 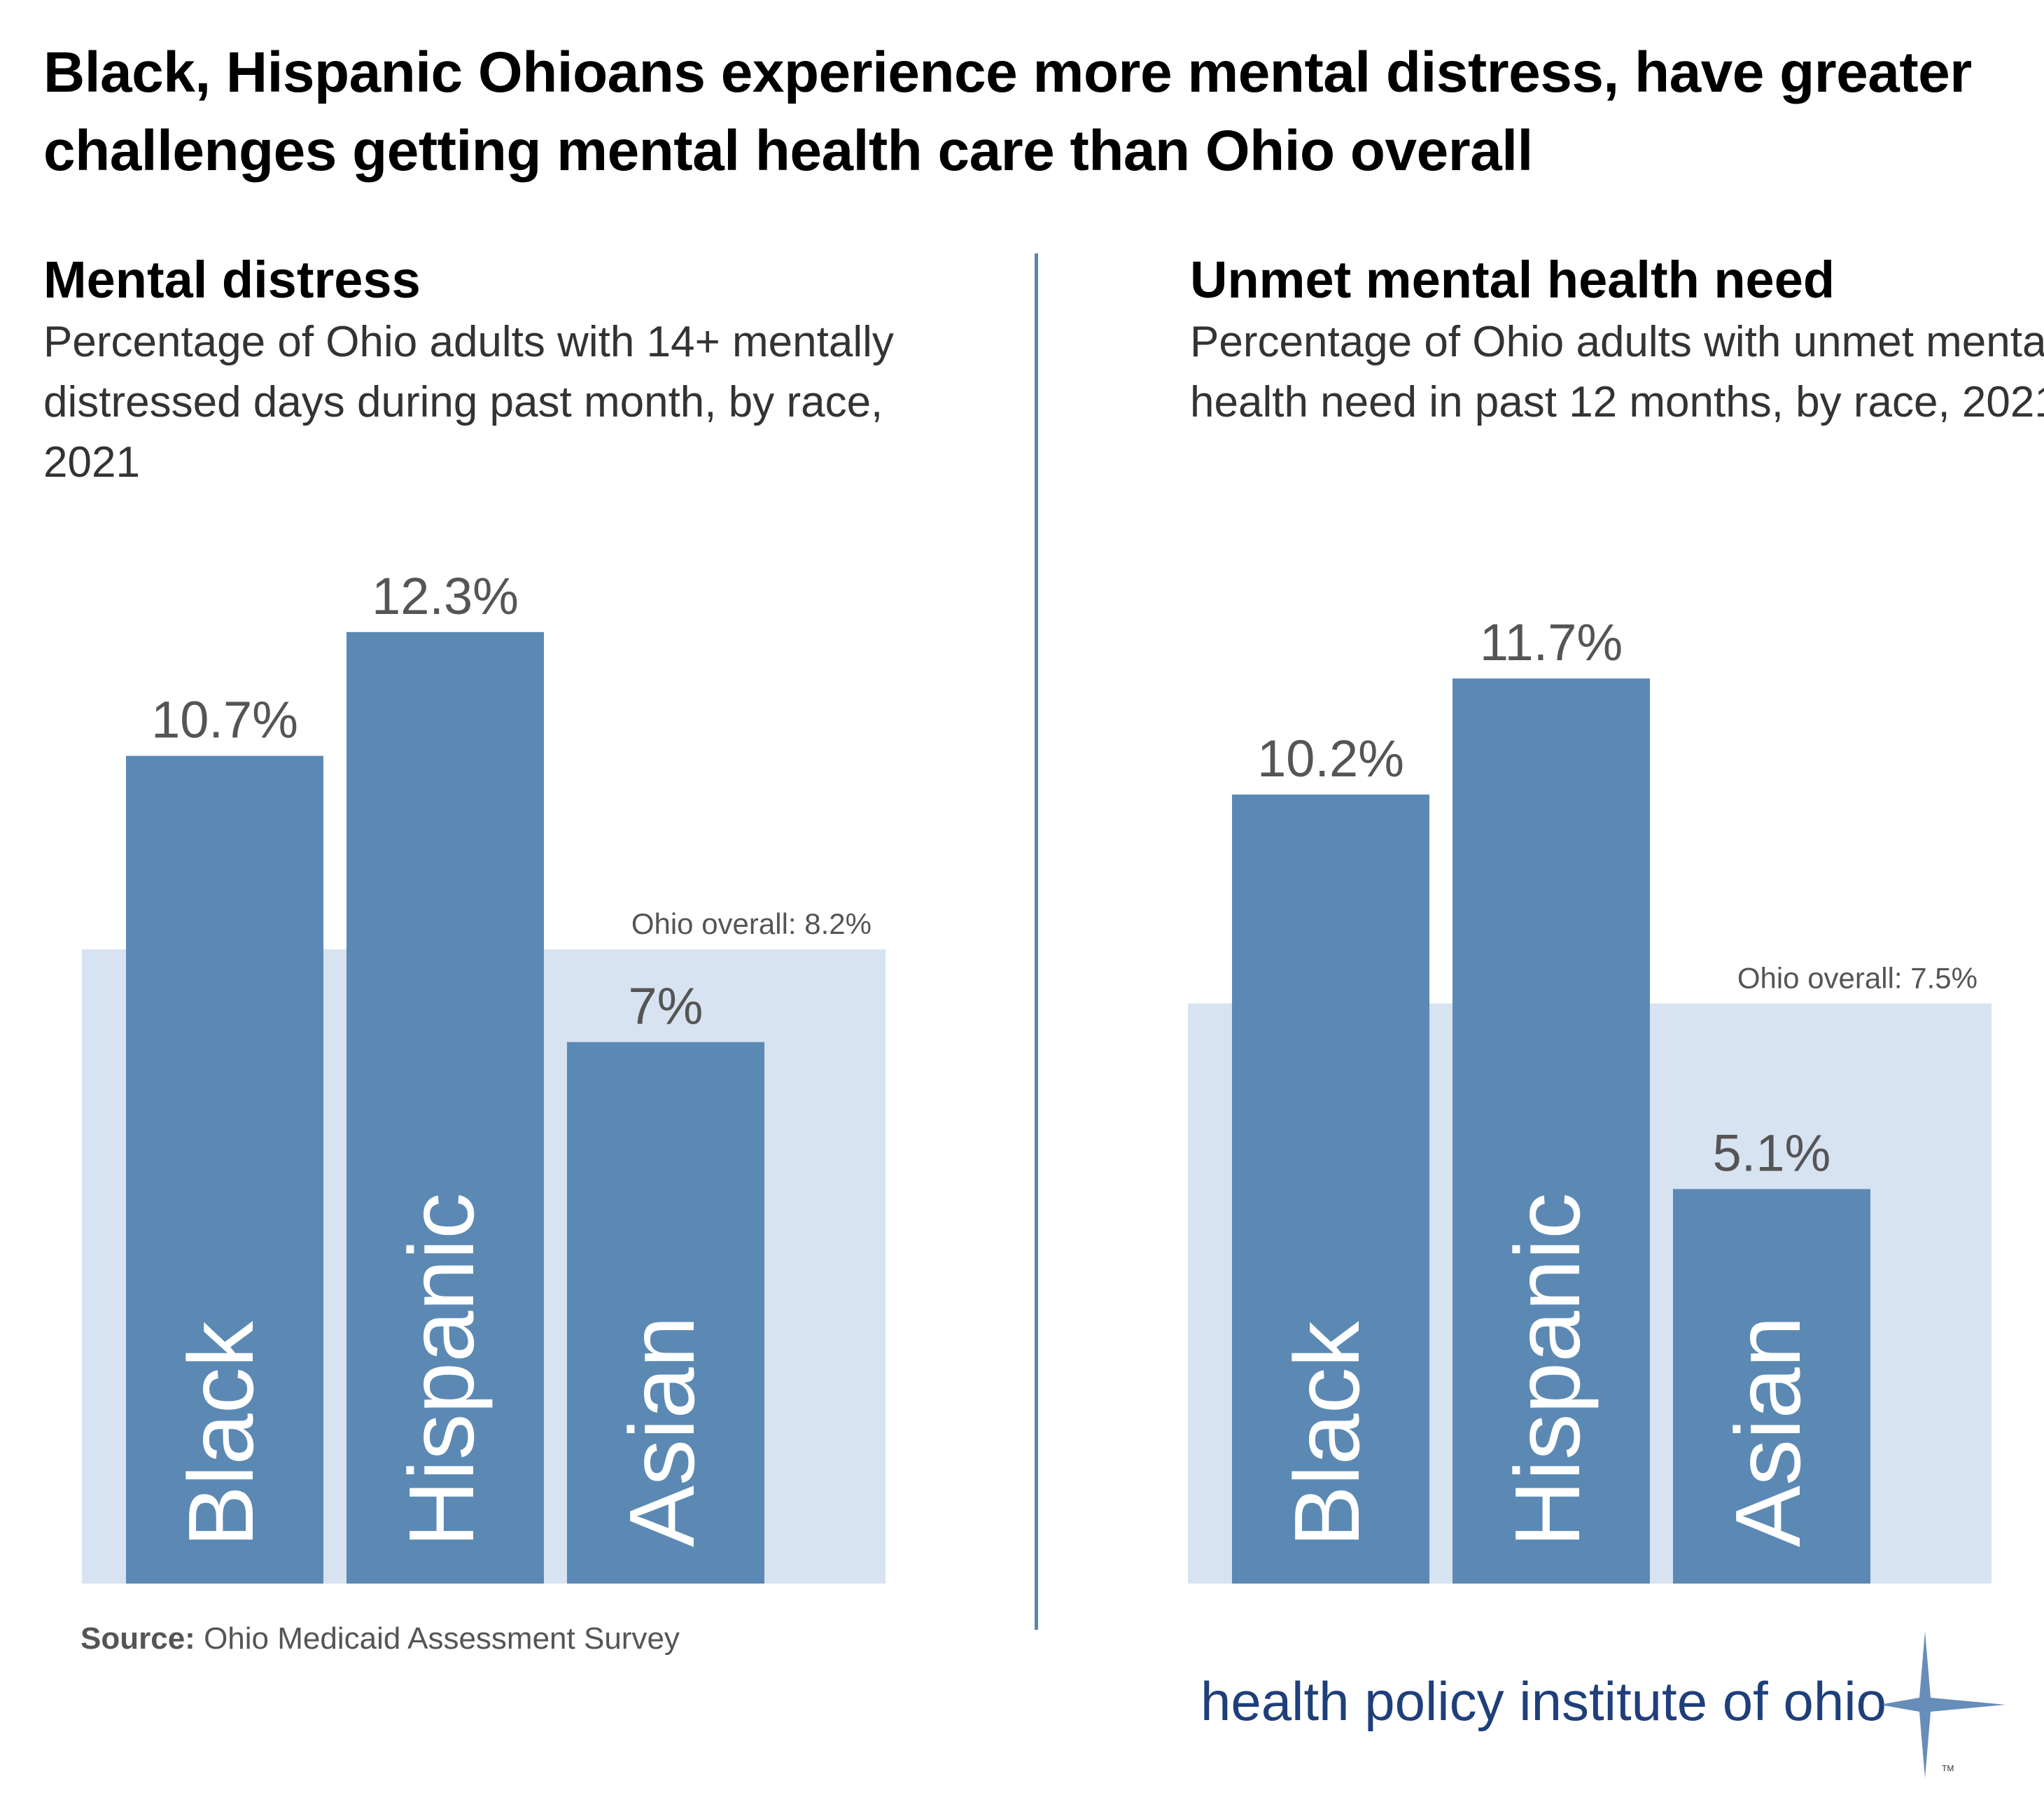 What do you see at coordinates (661, 1431) in the screenshot?
I see `mental-distress-category-label-asian: Asian` at bounding box center [661, 1431].